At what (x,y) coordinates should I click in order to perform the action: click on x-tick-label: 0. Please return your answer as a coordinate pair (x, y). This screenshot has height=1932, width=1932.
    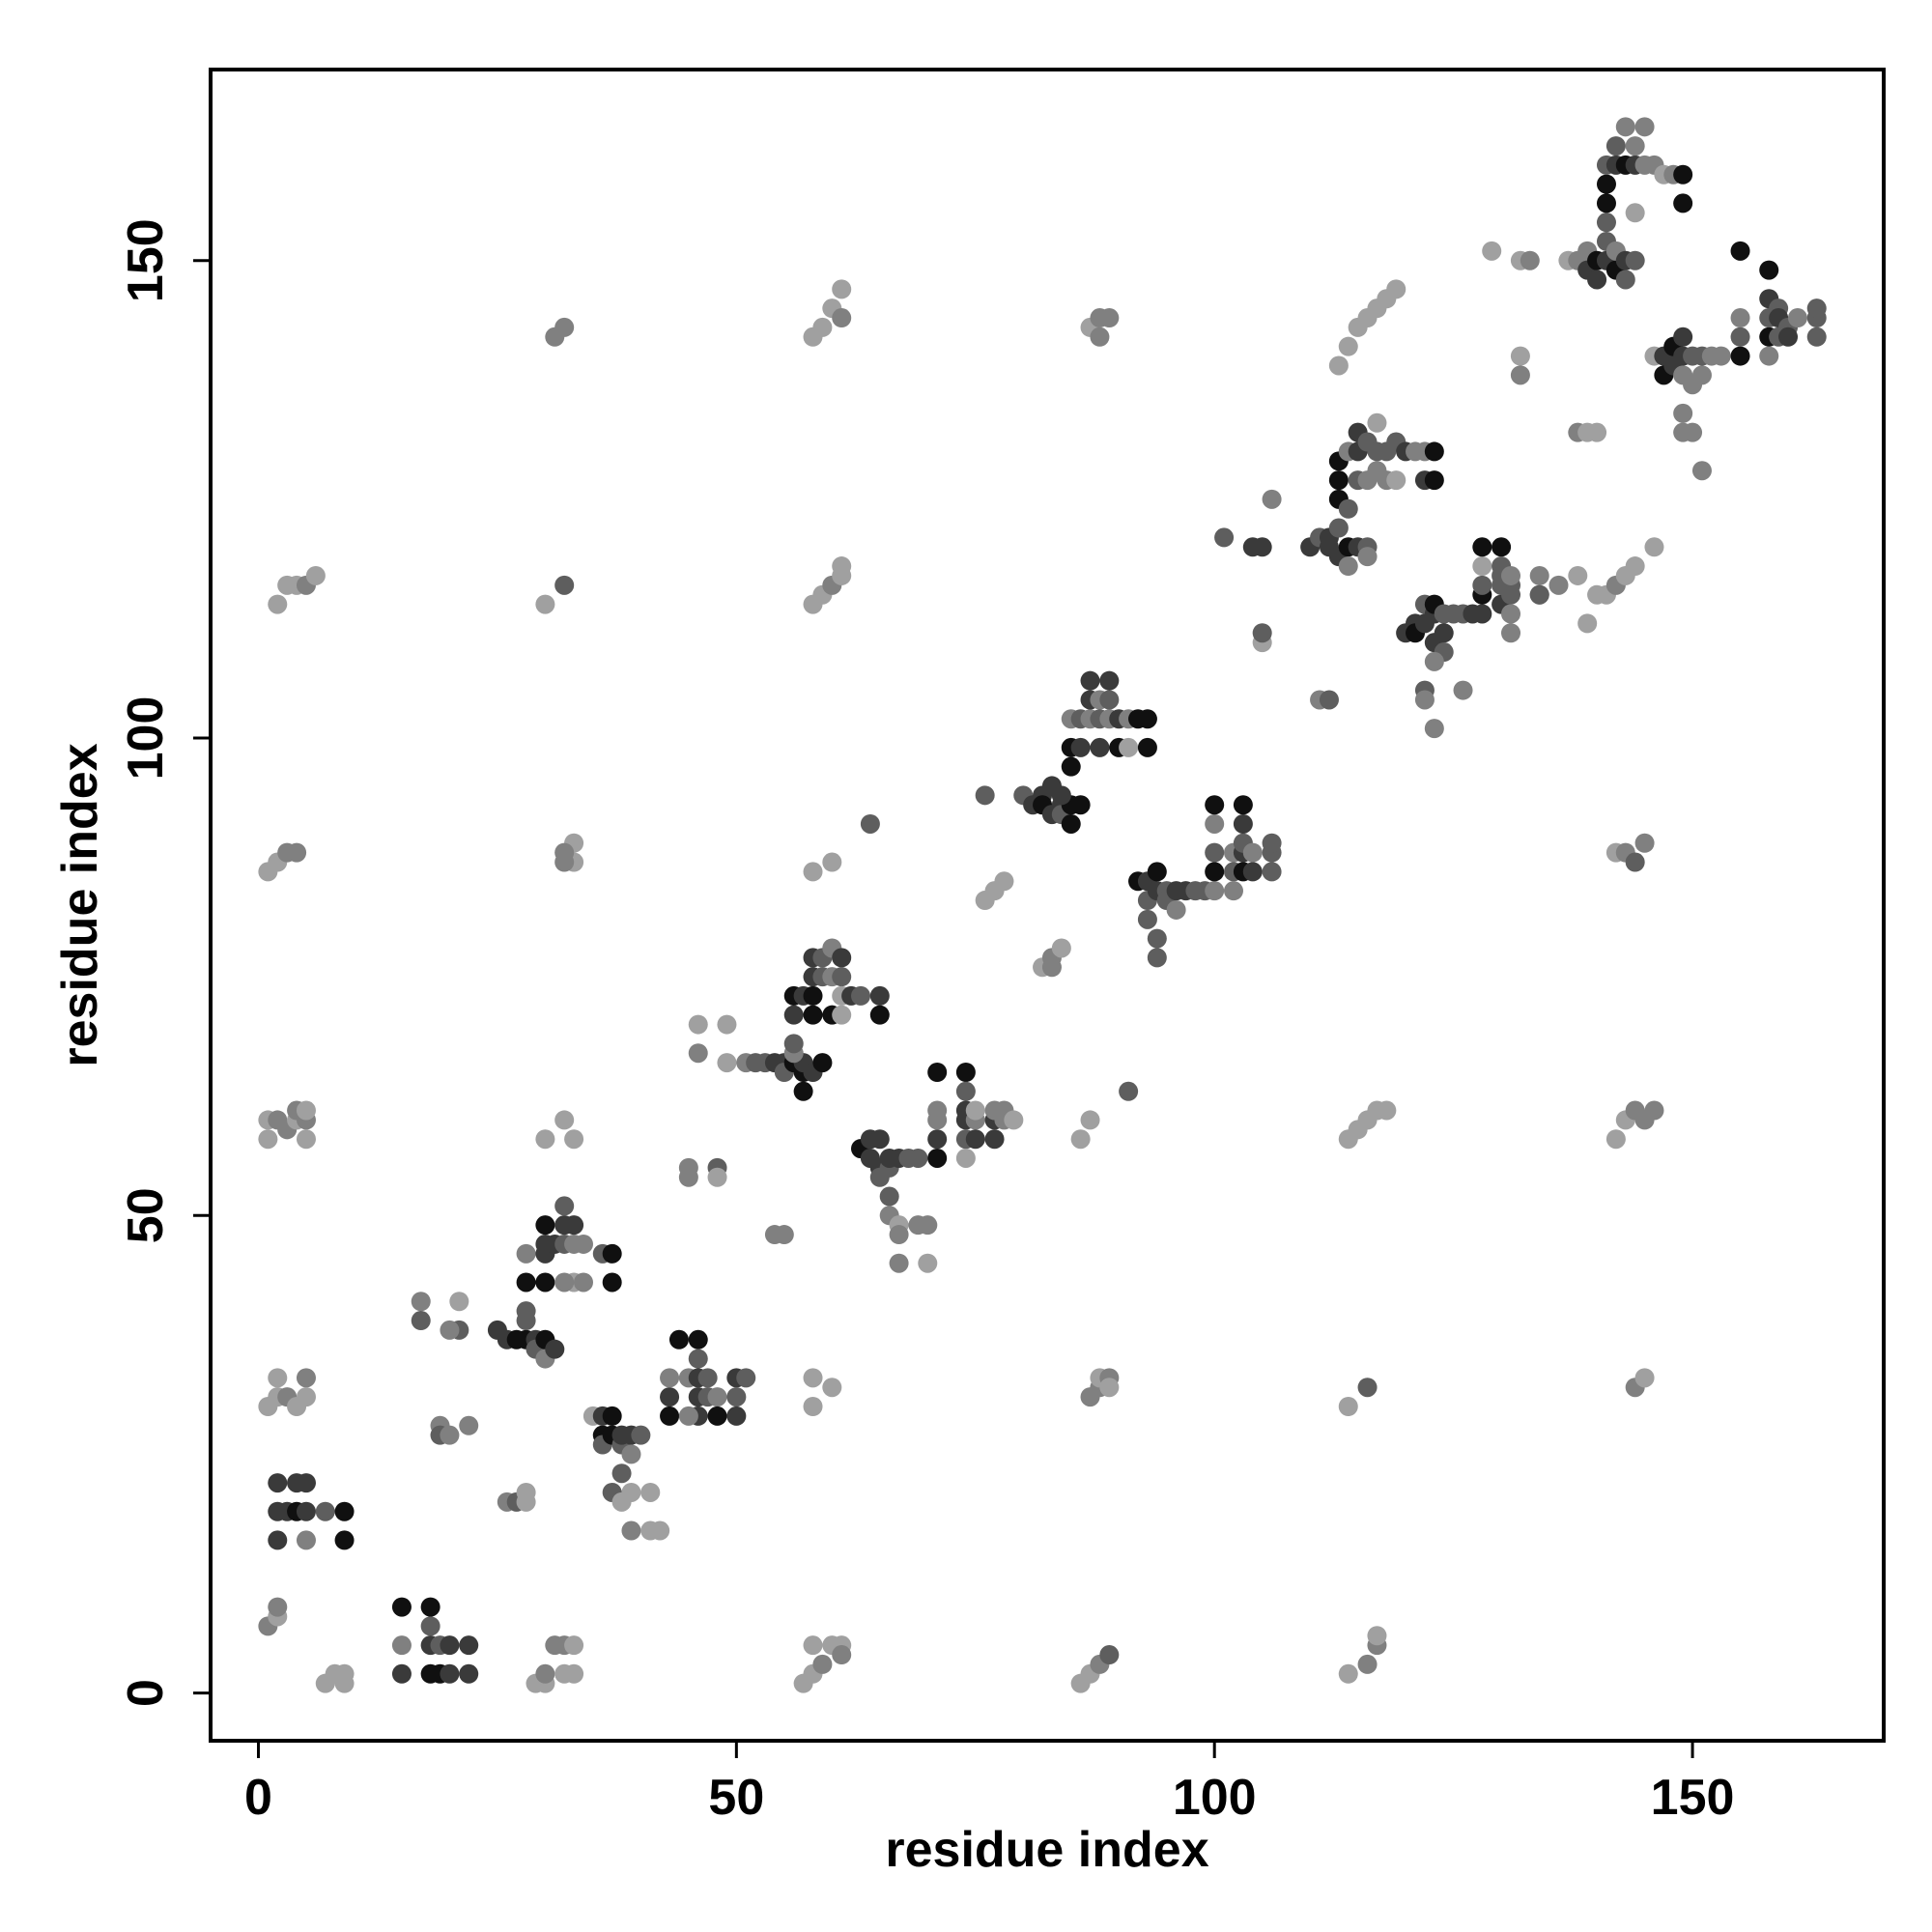
    Looking at the image, I should click on (258, 1798).